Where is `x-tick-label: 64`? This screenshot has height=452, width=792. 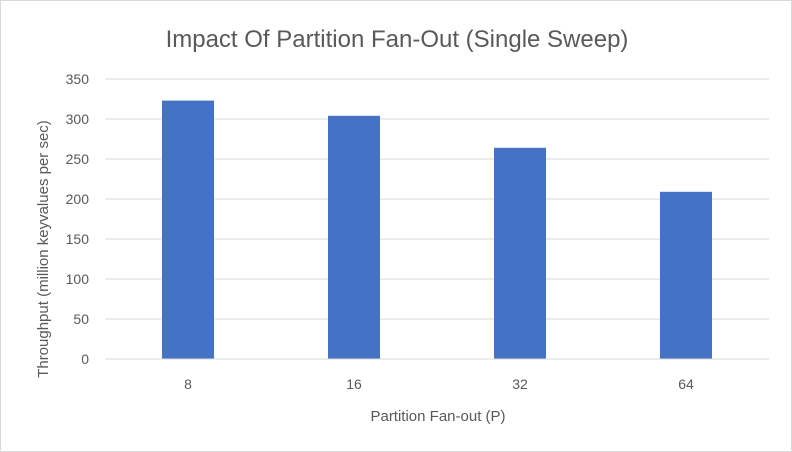 x-tick-label: 64 is located at coordinates (686, 384).